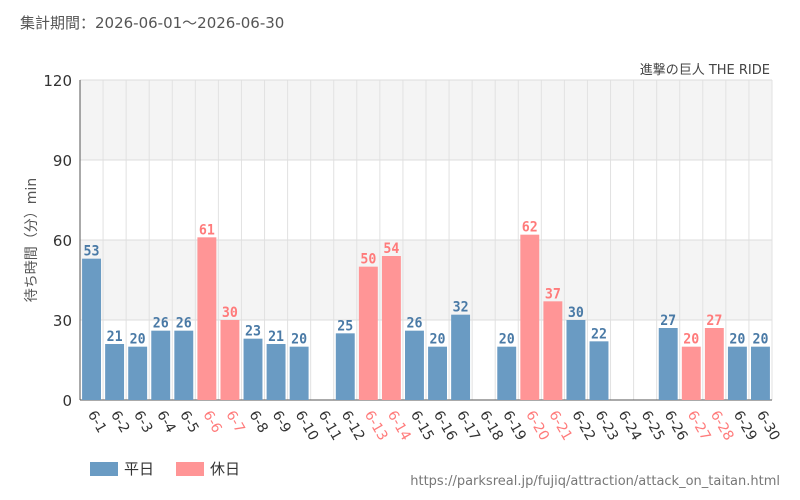 This screenshot has height=500, width=800. Describe the element at coordinates (330, 426) in the screenshot. I see `x-tick-label: 6-11` at that location.